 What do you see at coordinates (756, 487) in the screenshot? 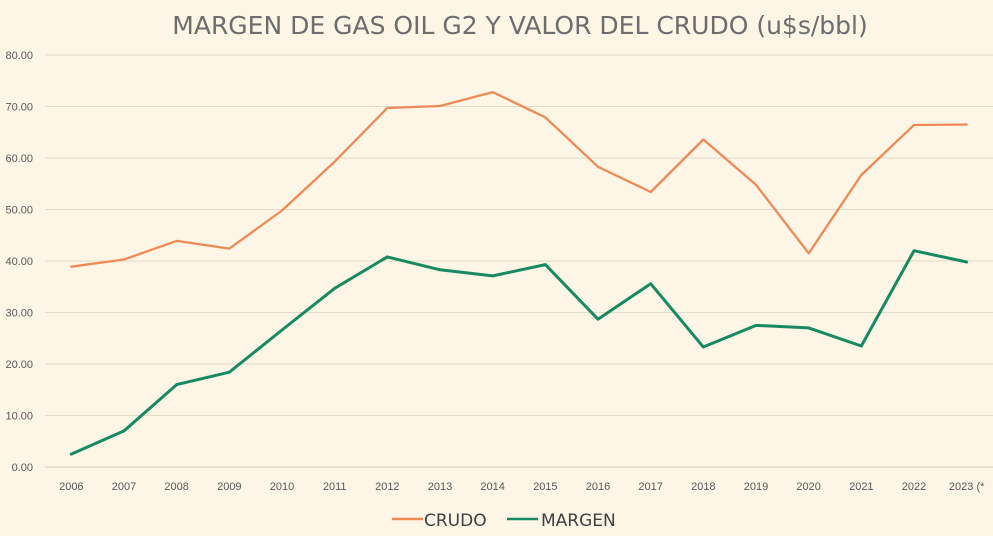
I see `x-tick-label: 2019` at bounding box center [756, 487].